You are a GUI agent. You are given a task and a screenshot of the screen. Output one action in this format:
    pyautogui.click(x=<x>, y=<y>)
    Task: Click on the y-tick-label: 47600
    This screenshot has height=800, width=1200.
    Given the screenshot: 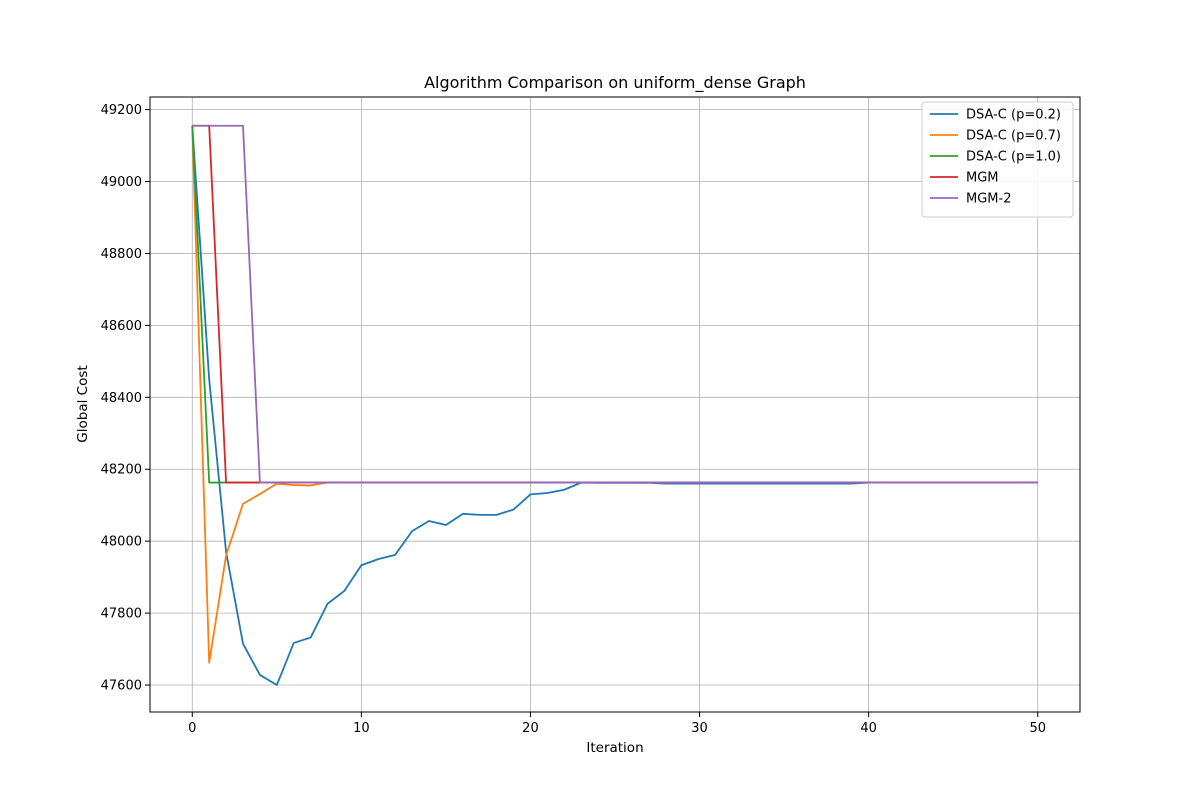 What is the action you would take?
    pyautogui.click(x=121, y=686)
    